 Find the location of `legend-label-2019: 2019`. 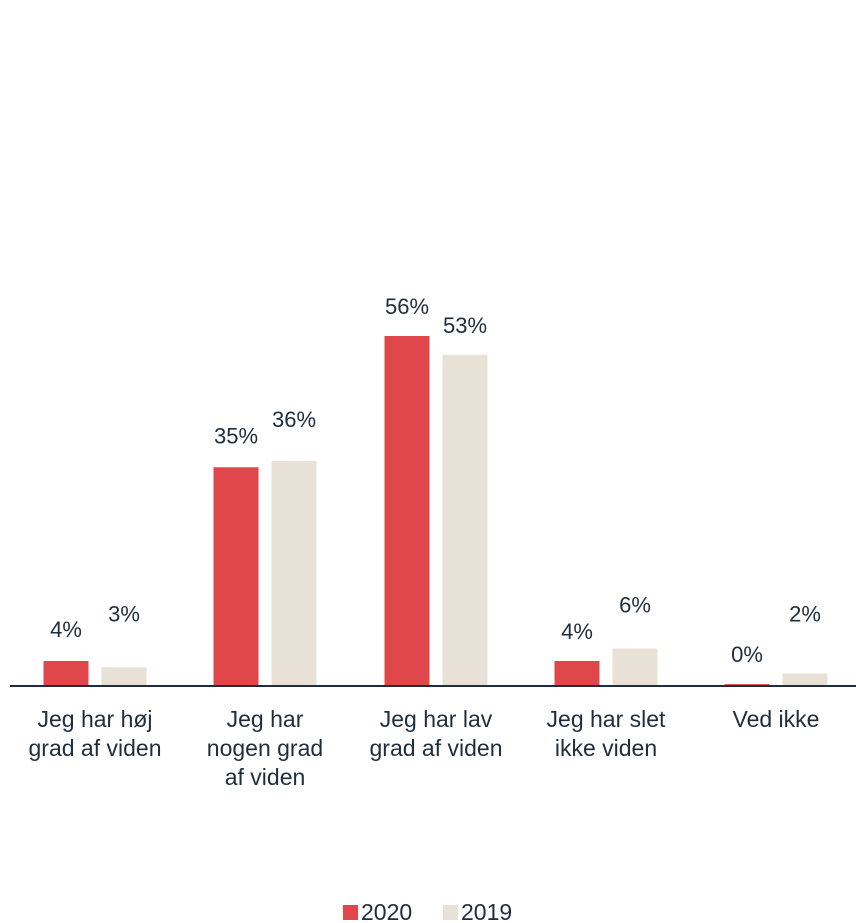

legend-label-2019: 2019 is located at coordinates (486, 911).